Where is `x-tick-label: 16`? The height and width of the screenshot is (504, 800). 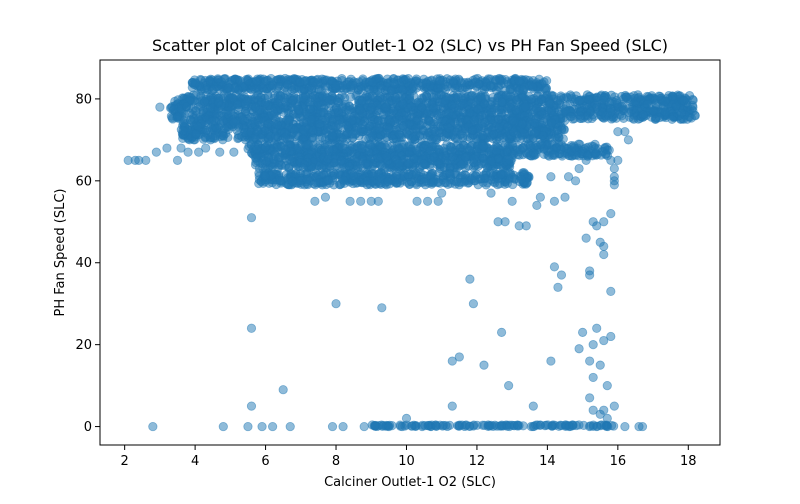
x-tick-label: 16 is located at coordinates (618, 461).